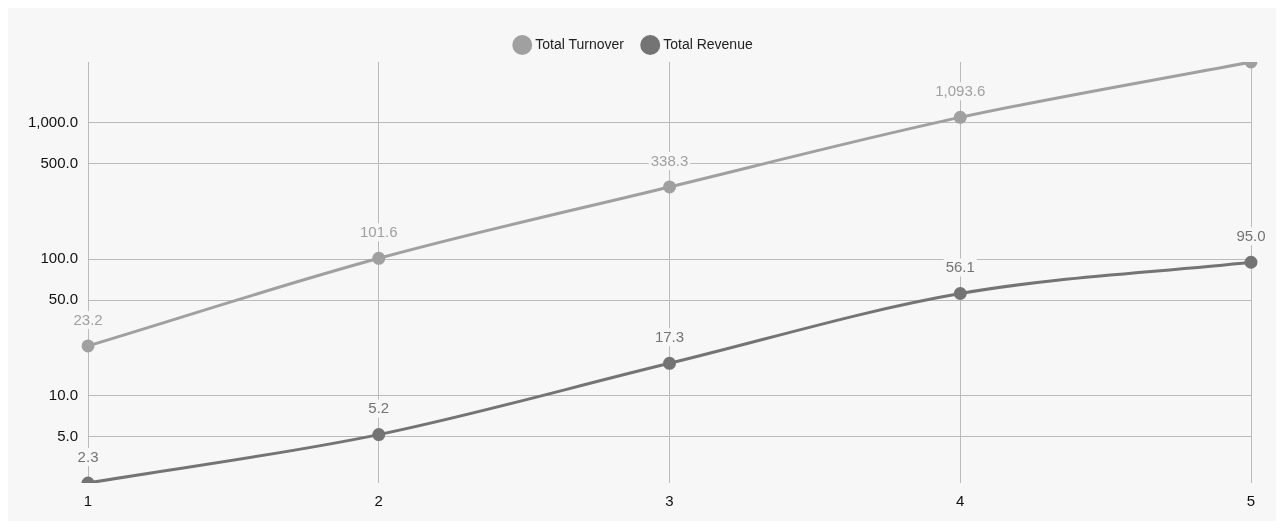 The width and height of the screenshot is (1284, 529). I want to click on data-label: 95.0, so click(1251, 235).